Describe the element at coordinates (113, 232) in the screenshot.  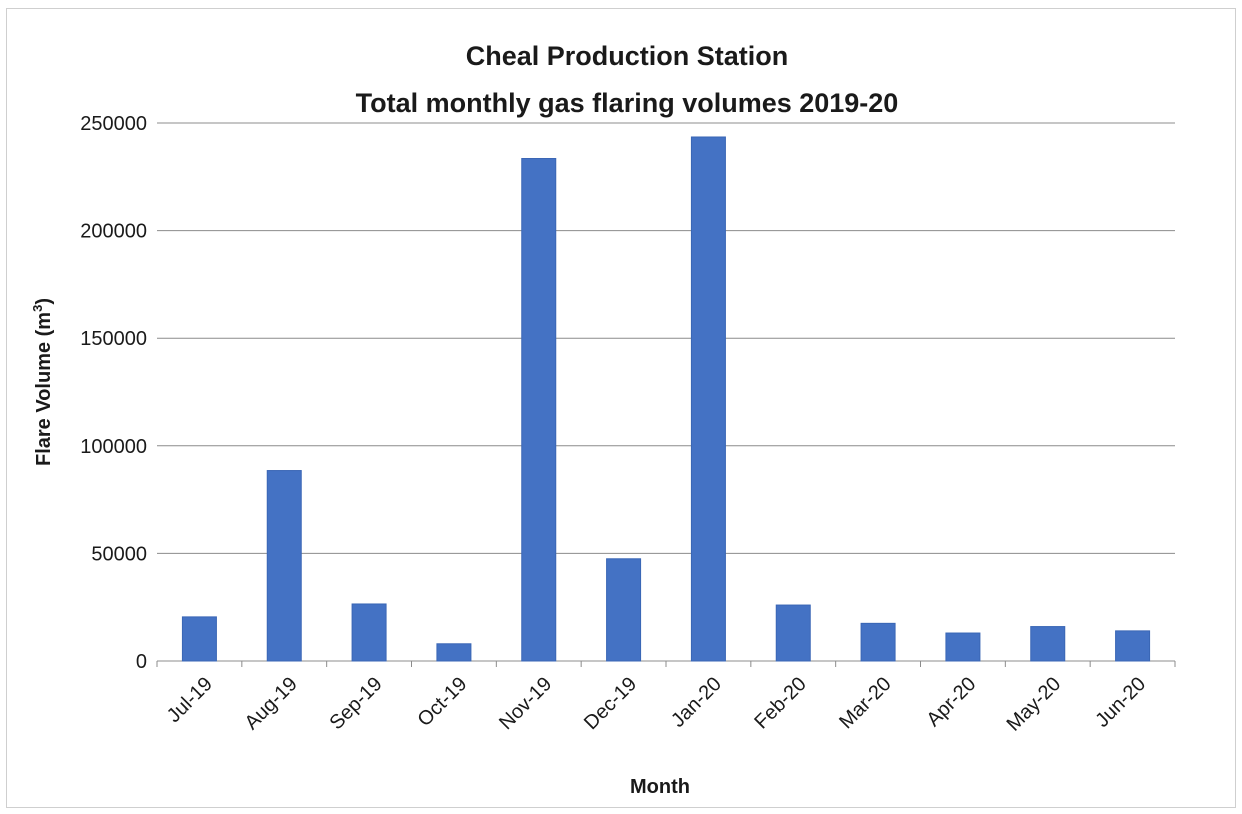
I see `y-tick-label: 200000` at that location.